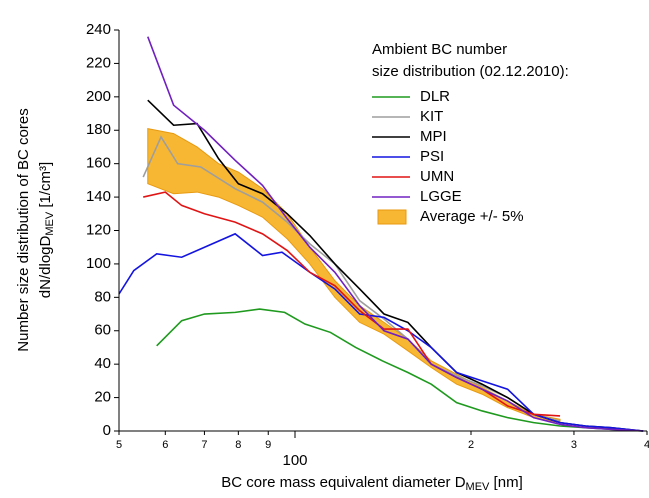  Describe the element at coordinates (45, 187) in the screenshot. I see `y-label-unit: [1/cm³]` at that location.